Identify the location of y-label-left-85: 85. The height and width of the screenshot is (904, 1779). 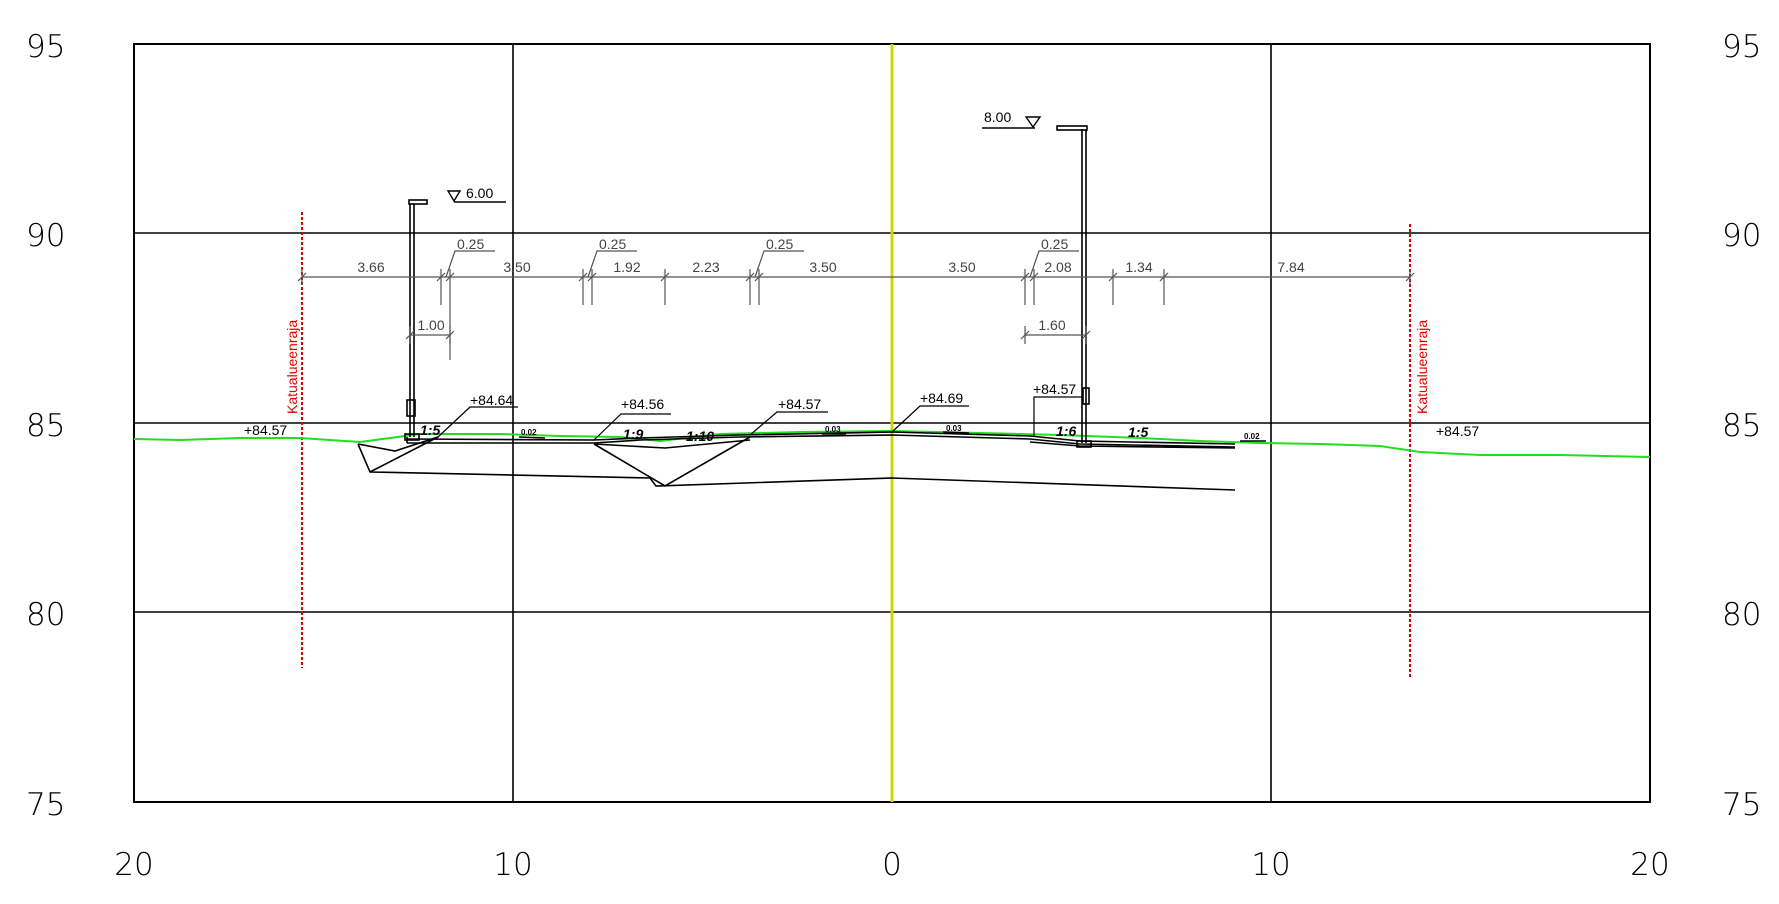
(45, 426).